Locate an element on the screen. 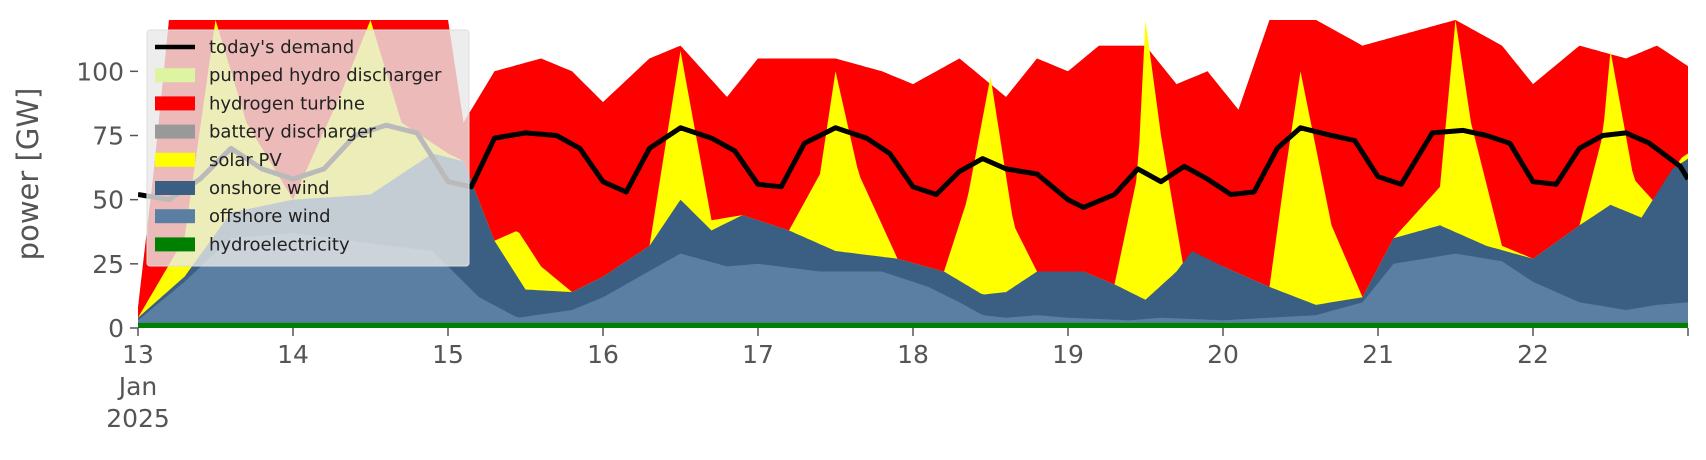 The image size is (1706, 460). x-tick-label: 14 is located at coordinates (293, 354).